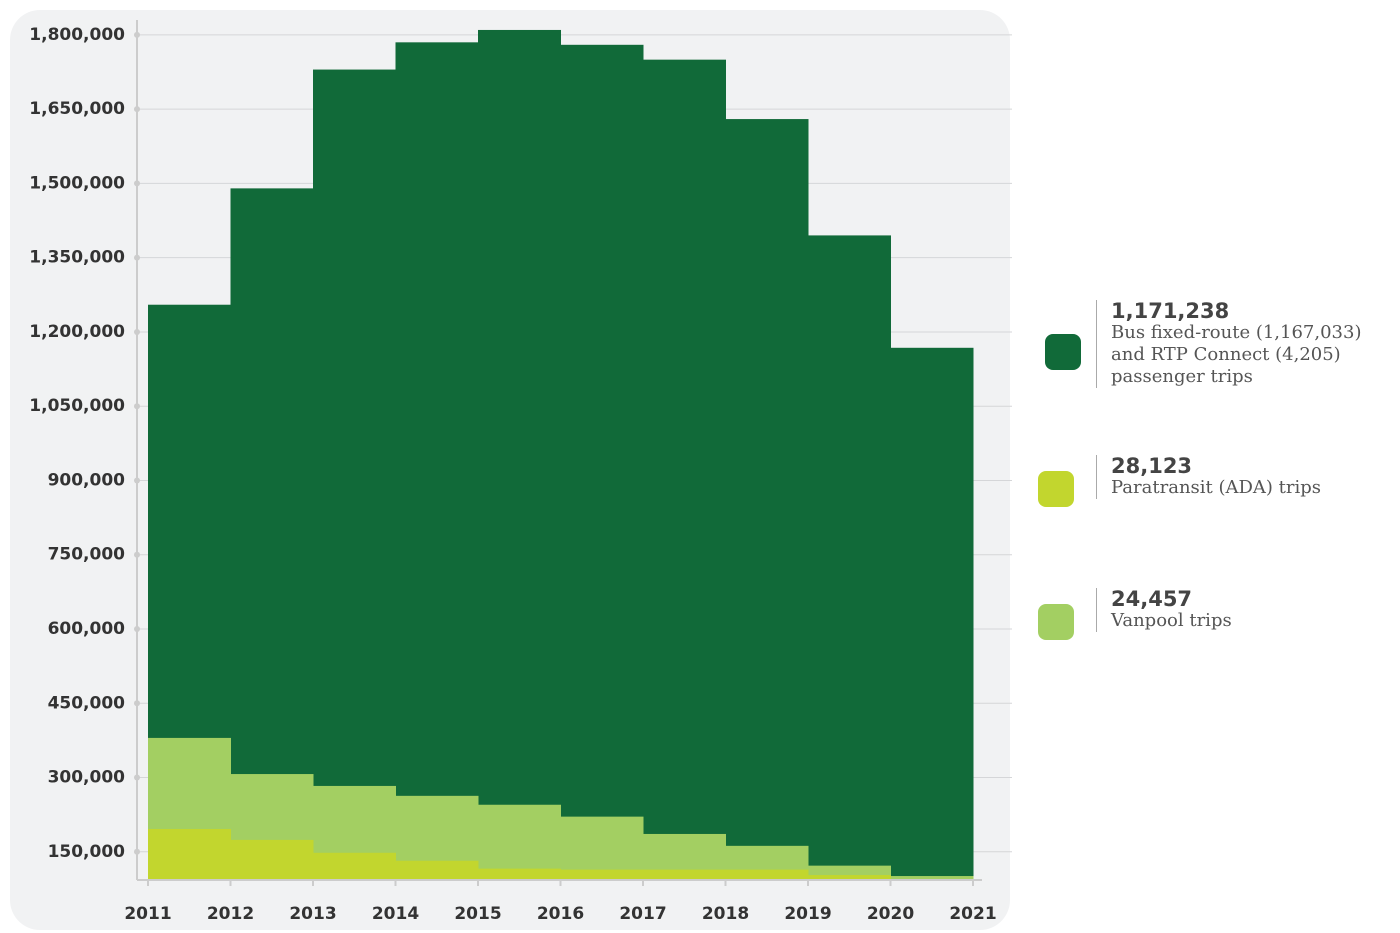 The height and width of the screenshot is (933, 1400). Describe the element at coordinates (87, 555) in the screenshot. I see `y-tick-label: 750,000` at that location.